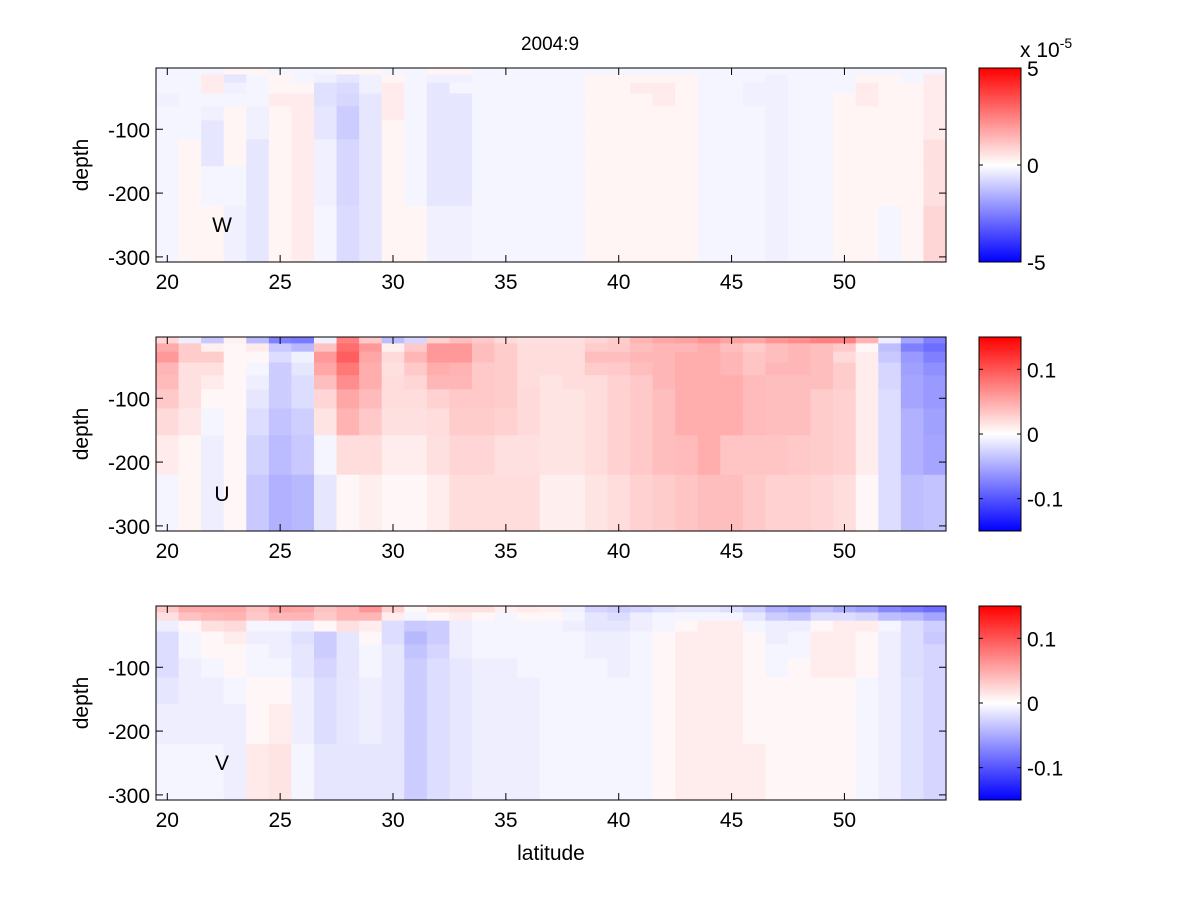  I want to click on x-tick-label: 35, so click(505, 551).